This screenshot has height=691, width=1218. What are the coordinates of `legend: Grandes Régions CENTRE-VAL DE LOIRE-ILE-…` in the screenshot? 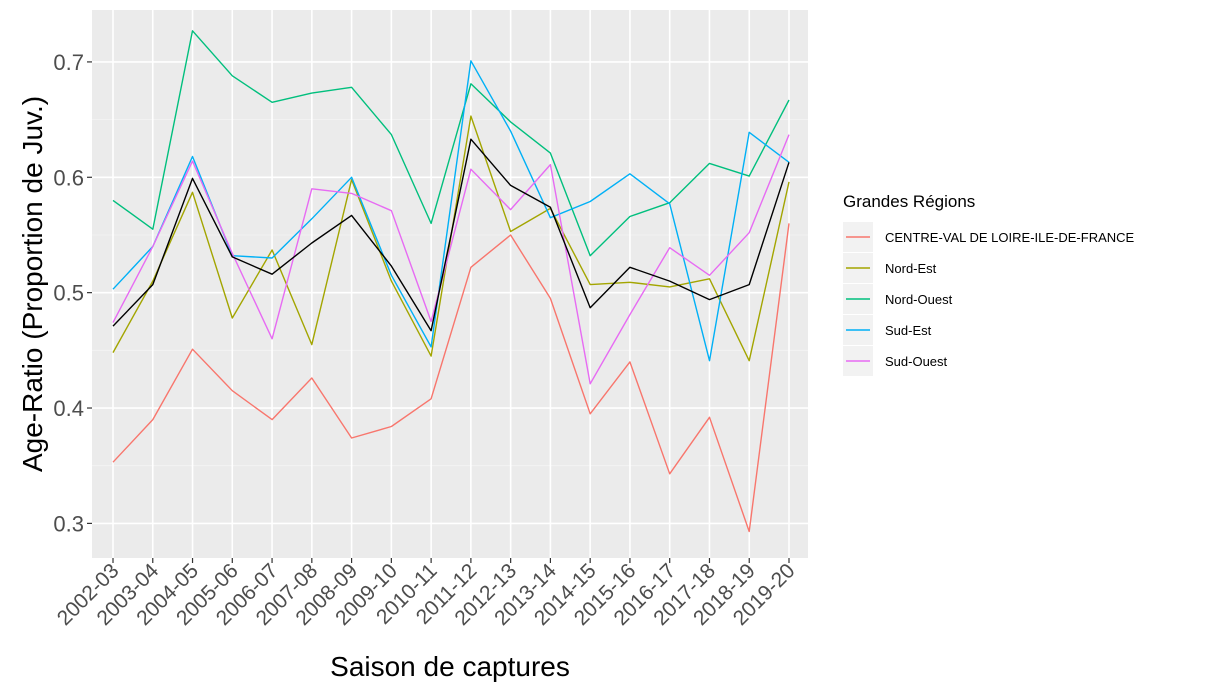 It's located at (989, 284).